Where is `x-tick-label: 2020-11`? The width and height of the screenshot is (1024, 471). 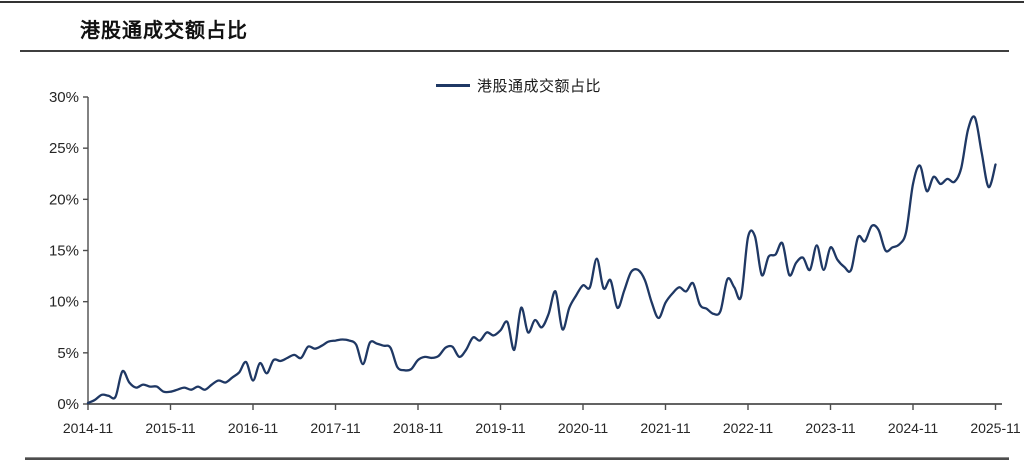
x-tick-label: 2020-11 is located at coordinates (583, 428).